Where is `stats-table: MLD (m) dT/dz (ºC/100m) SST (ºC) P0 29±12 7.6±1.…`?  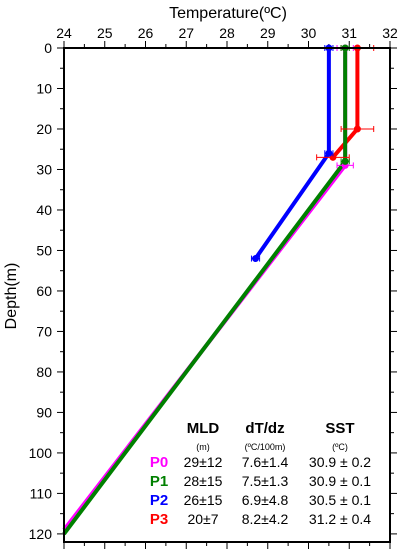
stats-table: MLD (m) dT/dz (ºC/100m) SST (ºC) P0 29±12 7.6±1.… is located at coordinates (260, 474).